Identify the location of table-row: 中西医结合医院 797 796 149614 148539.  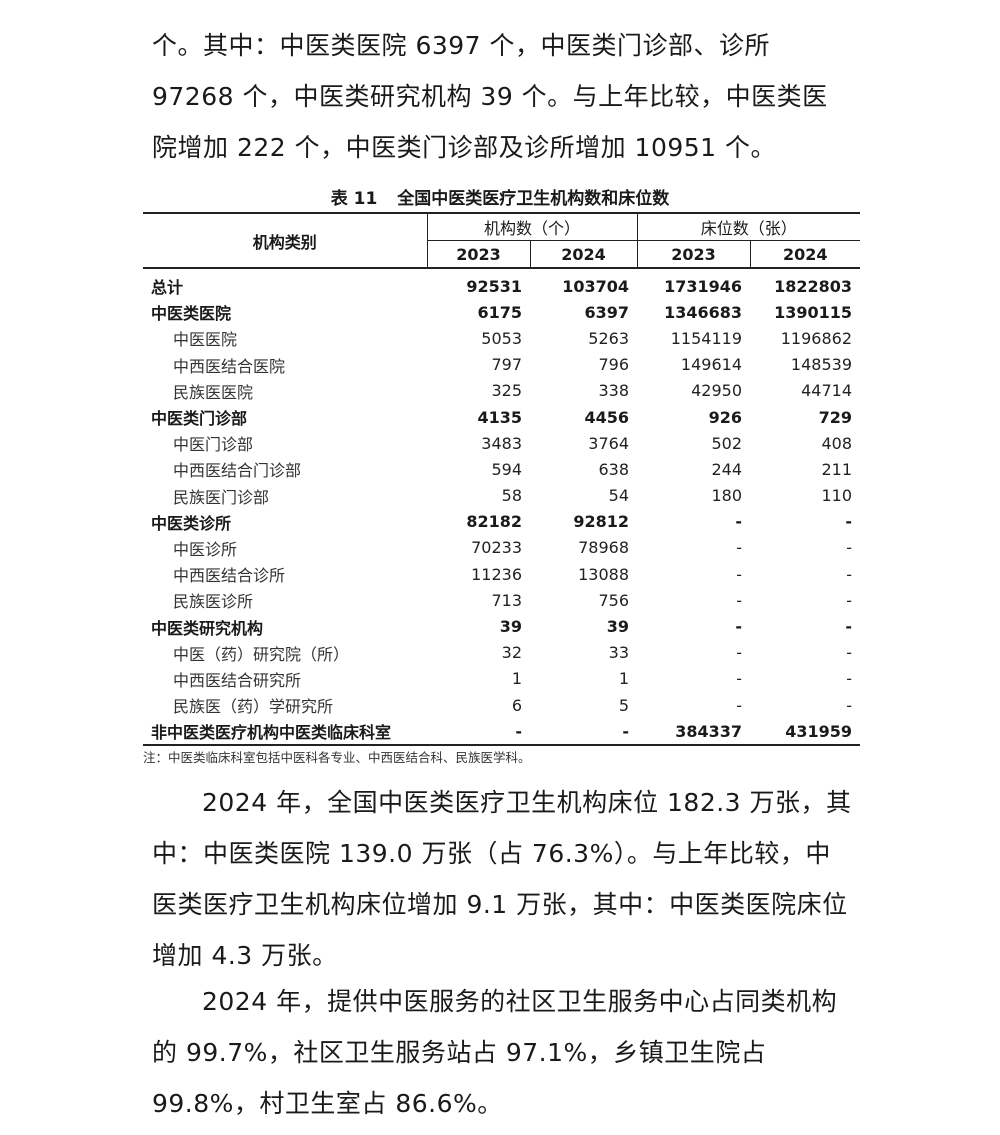
(501, 365).